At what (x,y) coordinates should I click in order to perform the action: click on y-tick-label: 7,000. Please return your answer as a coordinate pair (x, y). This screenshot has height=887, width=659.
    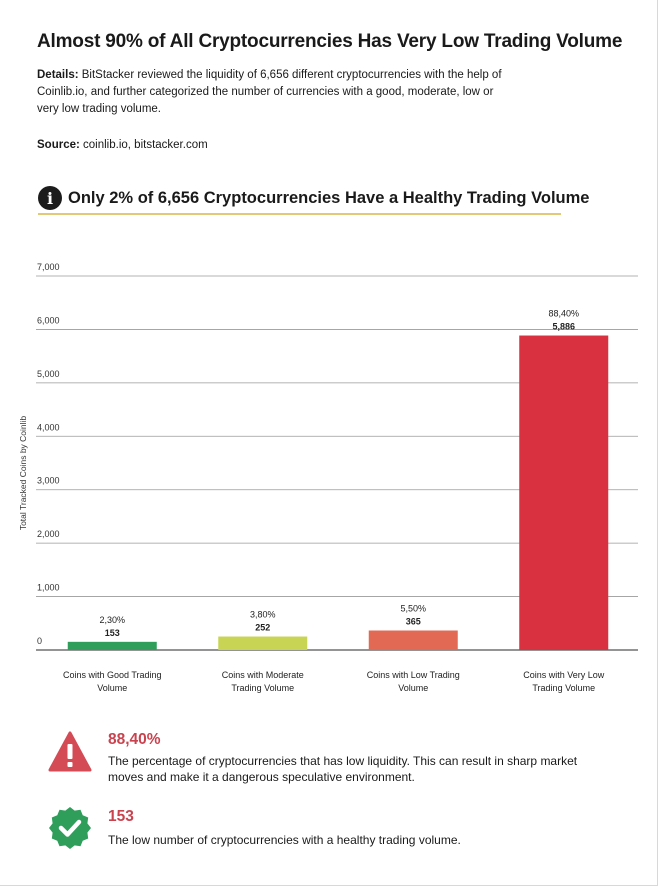
    Looking at the image, I should click on (48, 267).